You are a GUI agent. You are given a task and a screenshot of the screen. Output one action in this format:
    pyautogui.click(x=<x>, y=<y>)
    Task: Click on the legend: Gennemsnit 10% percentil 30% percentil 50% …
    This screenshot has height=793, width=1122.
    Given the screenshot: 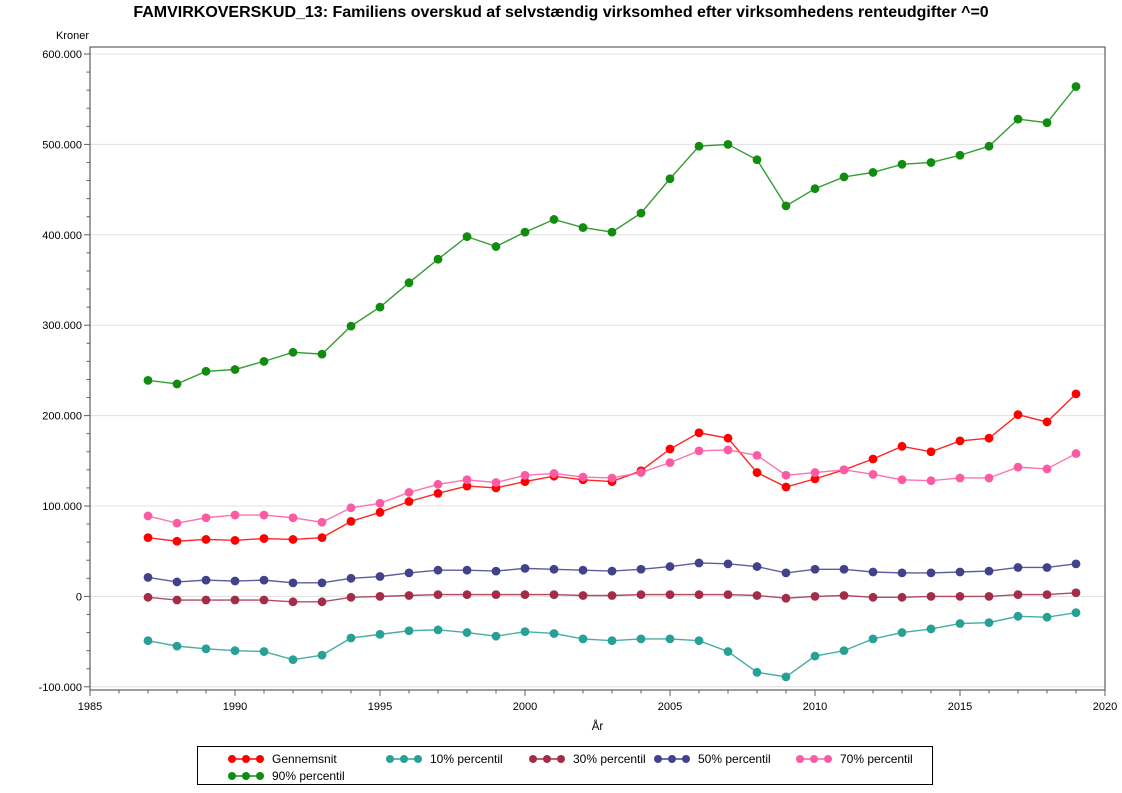 What is the action you would take?
    pyautogui.click(x=565, y=765)
    